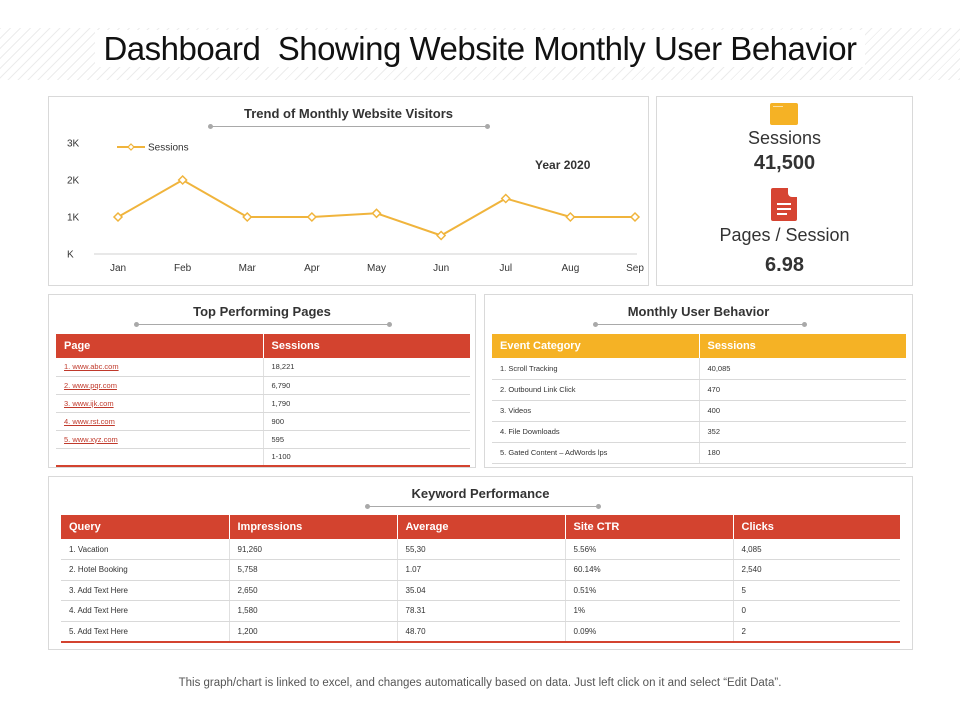  I want to click on column-header: Sessions, so click(802, 346).